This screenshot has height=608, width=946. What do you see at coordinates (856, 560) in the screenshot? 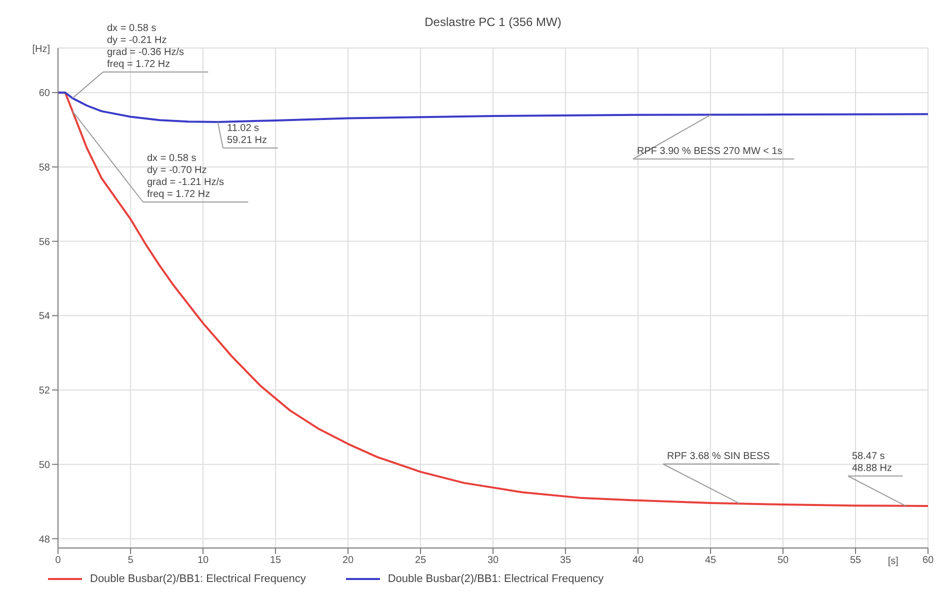
I see `x-tick-label: 55` at bounding box center [856, 560].